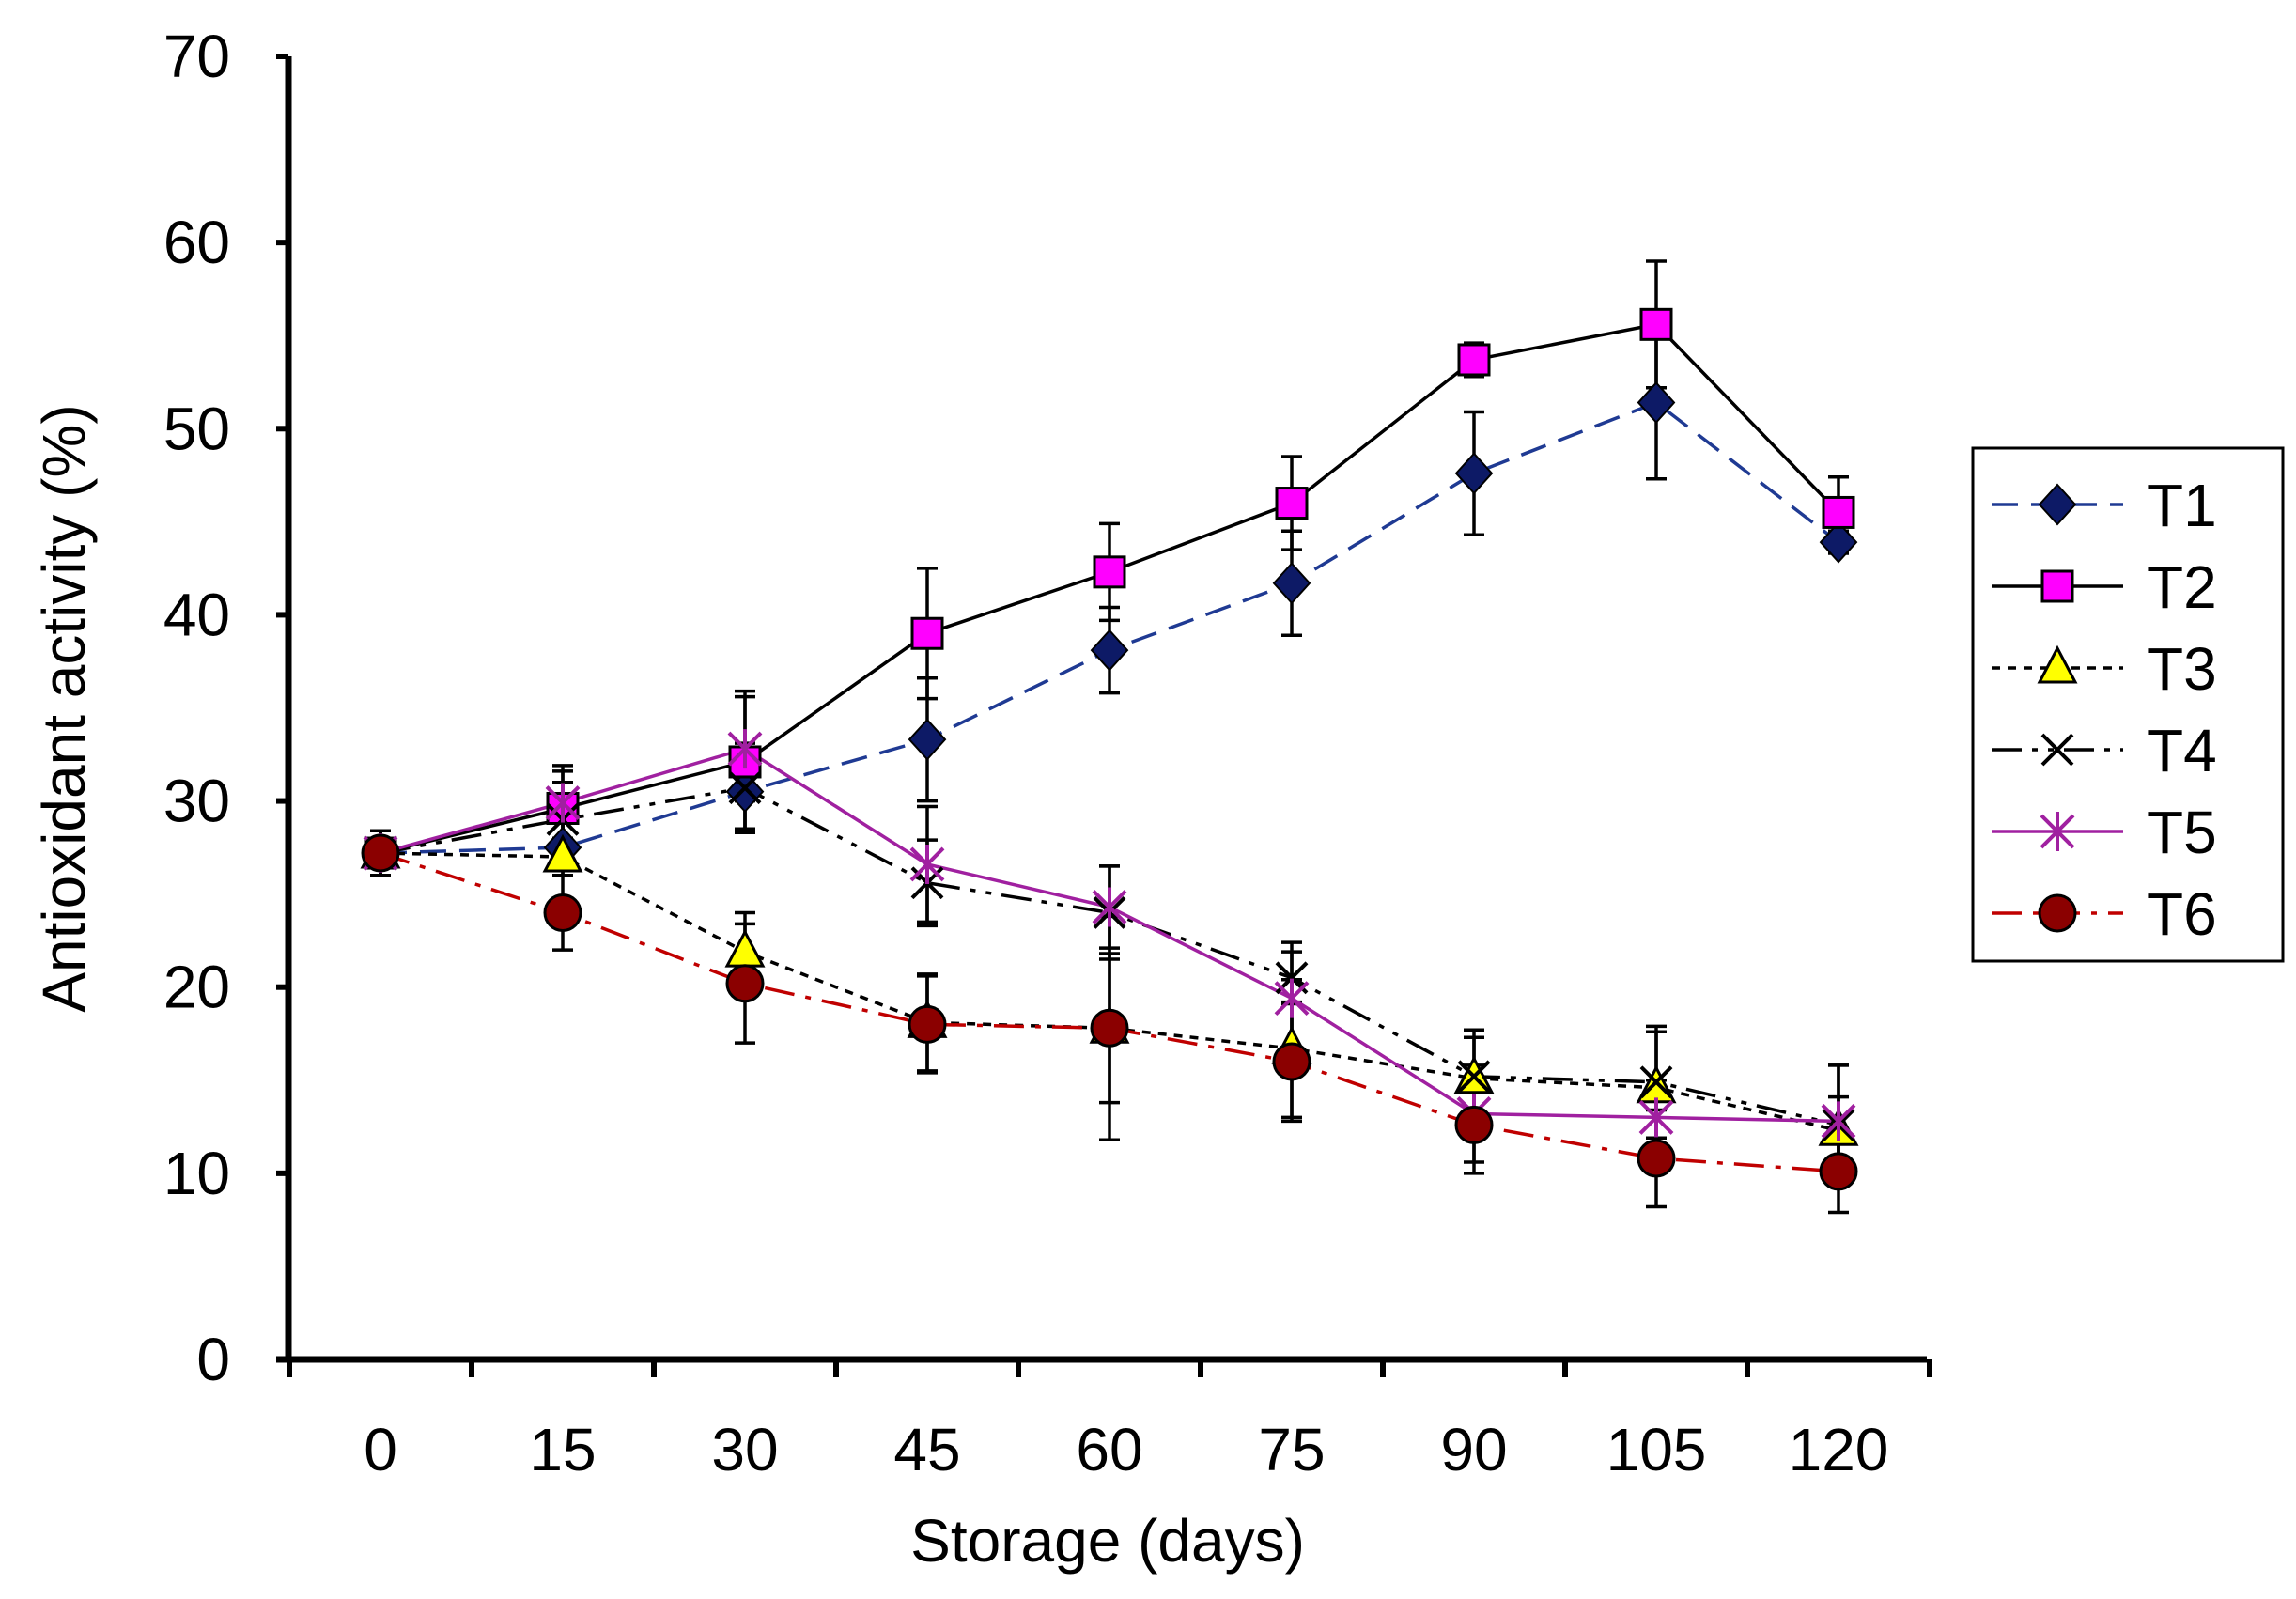  I want to click on y-tick-label: 60, so click(196, 242).